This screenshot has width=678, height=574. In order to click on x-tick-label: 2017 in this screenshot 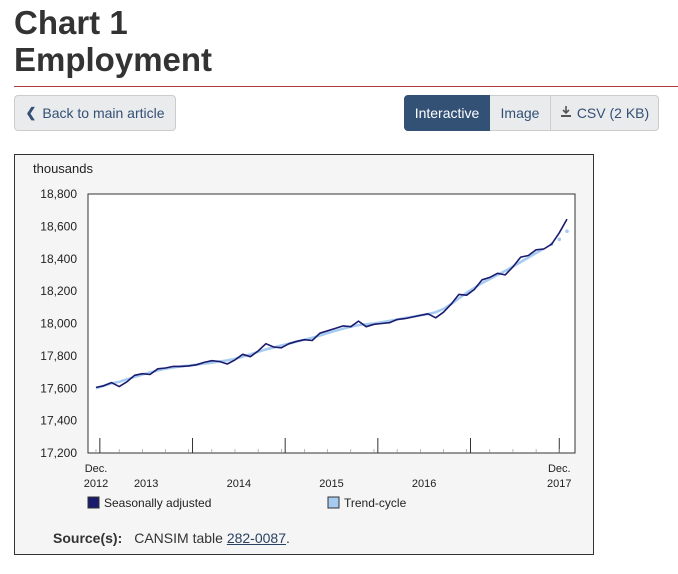, I will do `click(559, 484)`.